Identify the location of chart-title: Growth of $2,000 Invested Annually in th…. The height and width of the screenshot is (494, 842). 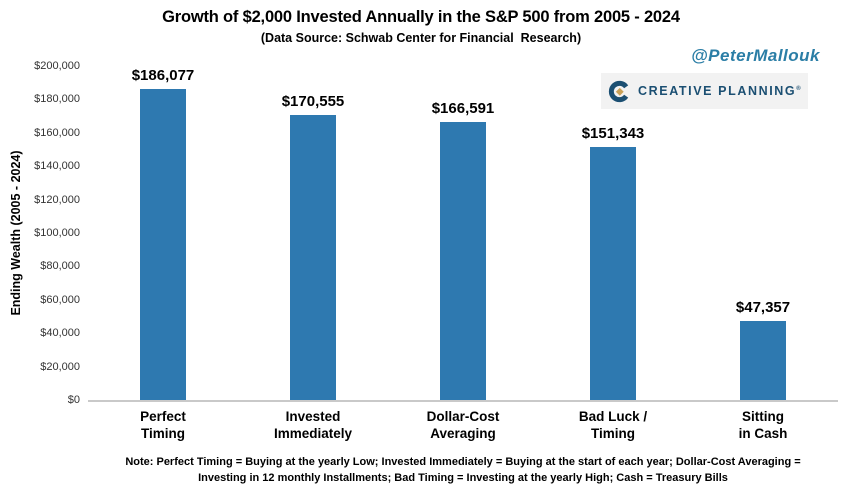
(421, 17).